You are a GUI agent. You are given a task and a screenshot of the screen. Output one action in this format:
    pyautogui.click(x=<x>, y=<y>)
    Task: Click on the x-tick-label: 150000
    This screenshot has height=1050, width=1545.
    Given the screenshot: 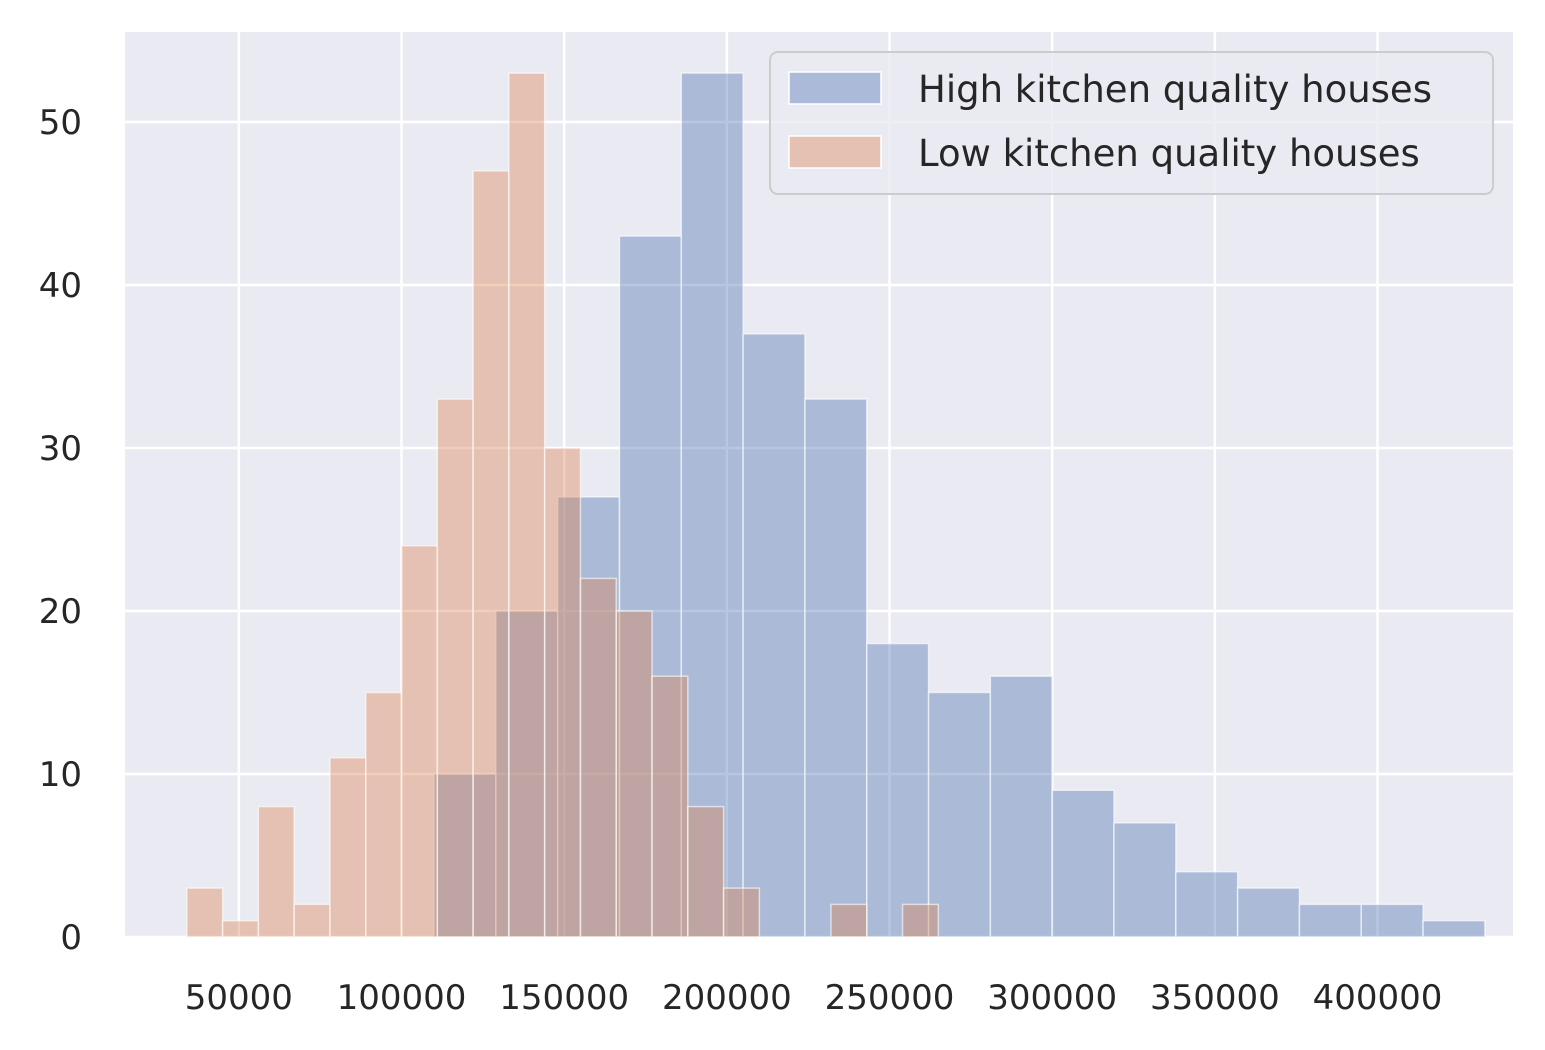 What is the action you would take?
    pyautogui.click(x=564, y=998)
    